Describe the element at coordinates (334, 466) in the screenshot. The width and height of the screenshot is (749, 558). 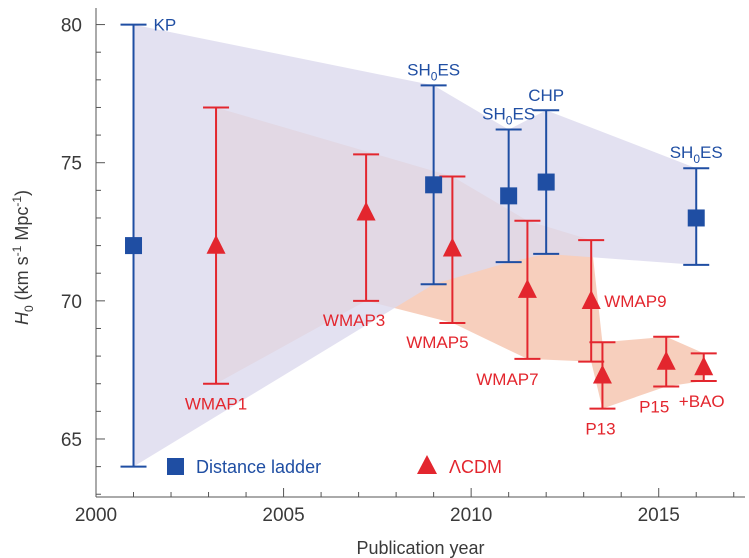
I see `legend: Distance ladder ΛCDM` at that location.